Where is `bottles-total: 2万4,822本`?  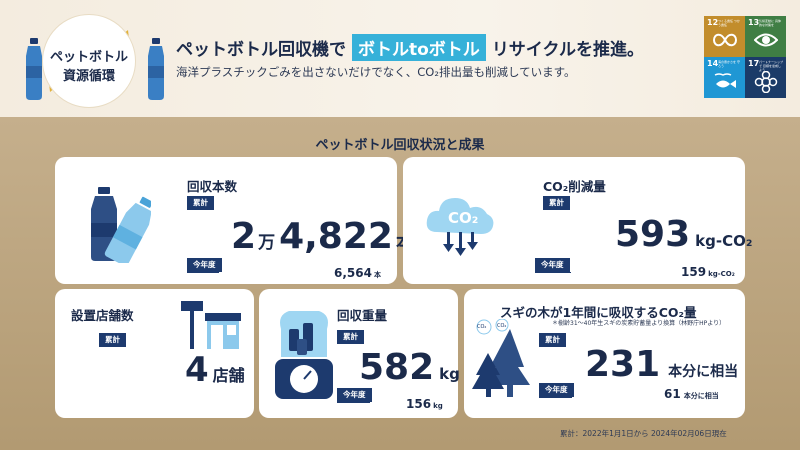
bottles-total: 2万4,822本 is located at coordinates (322, 236).